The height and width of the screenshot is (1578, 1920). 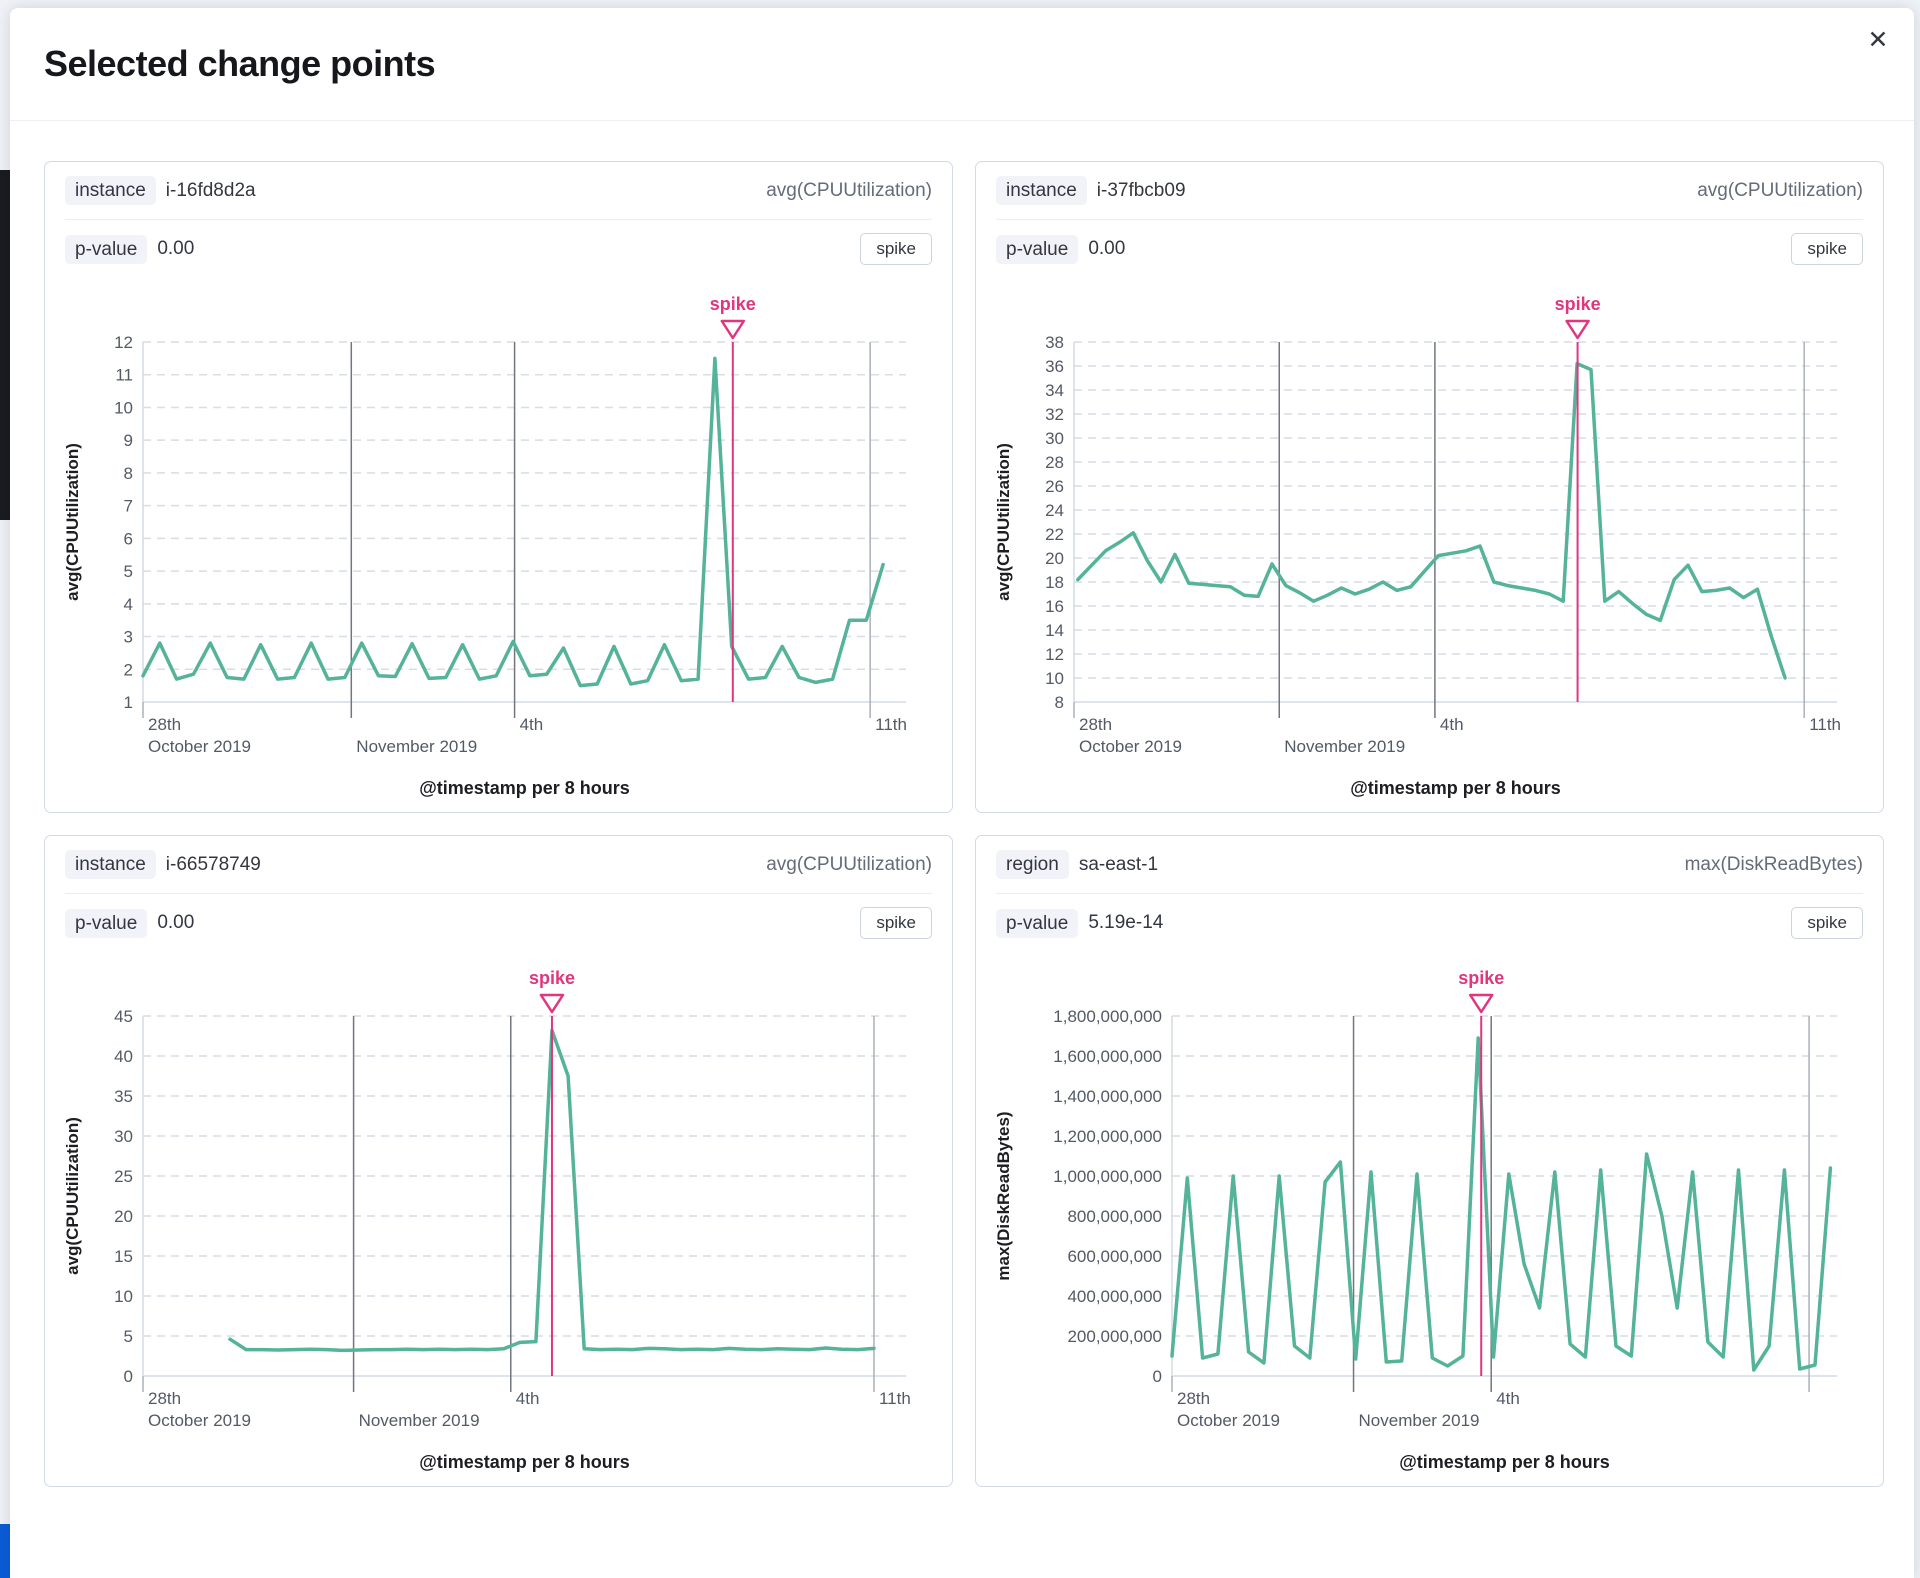 I want to click on panel-header-row: region sa-east-1 max(DiskReadBytes), so click(x=1429, y=865).